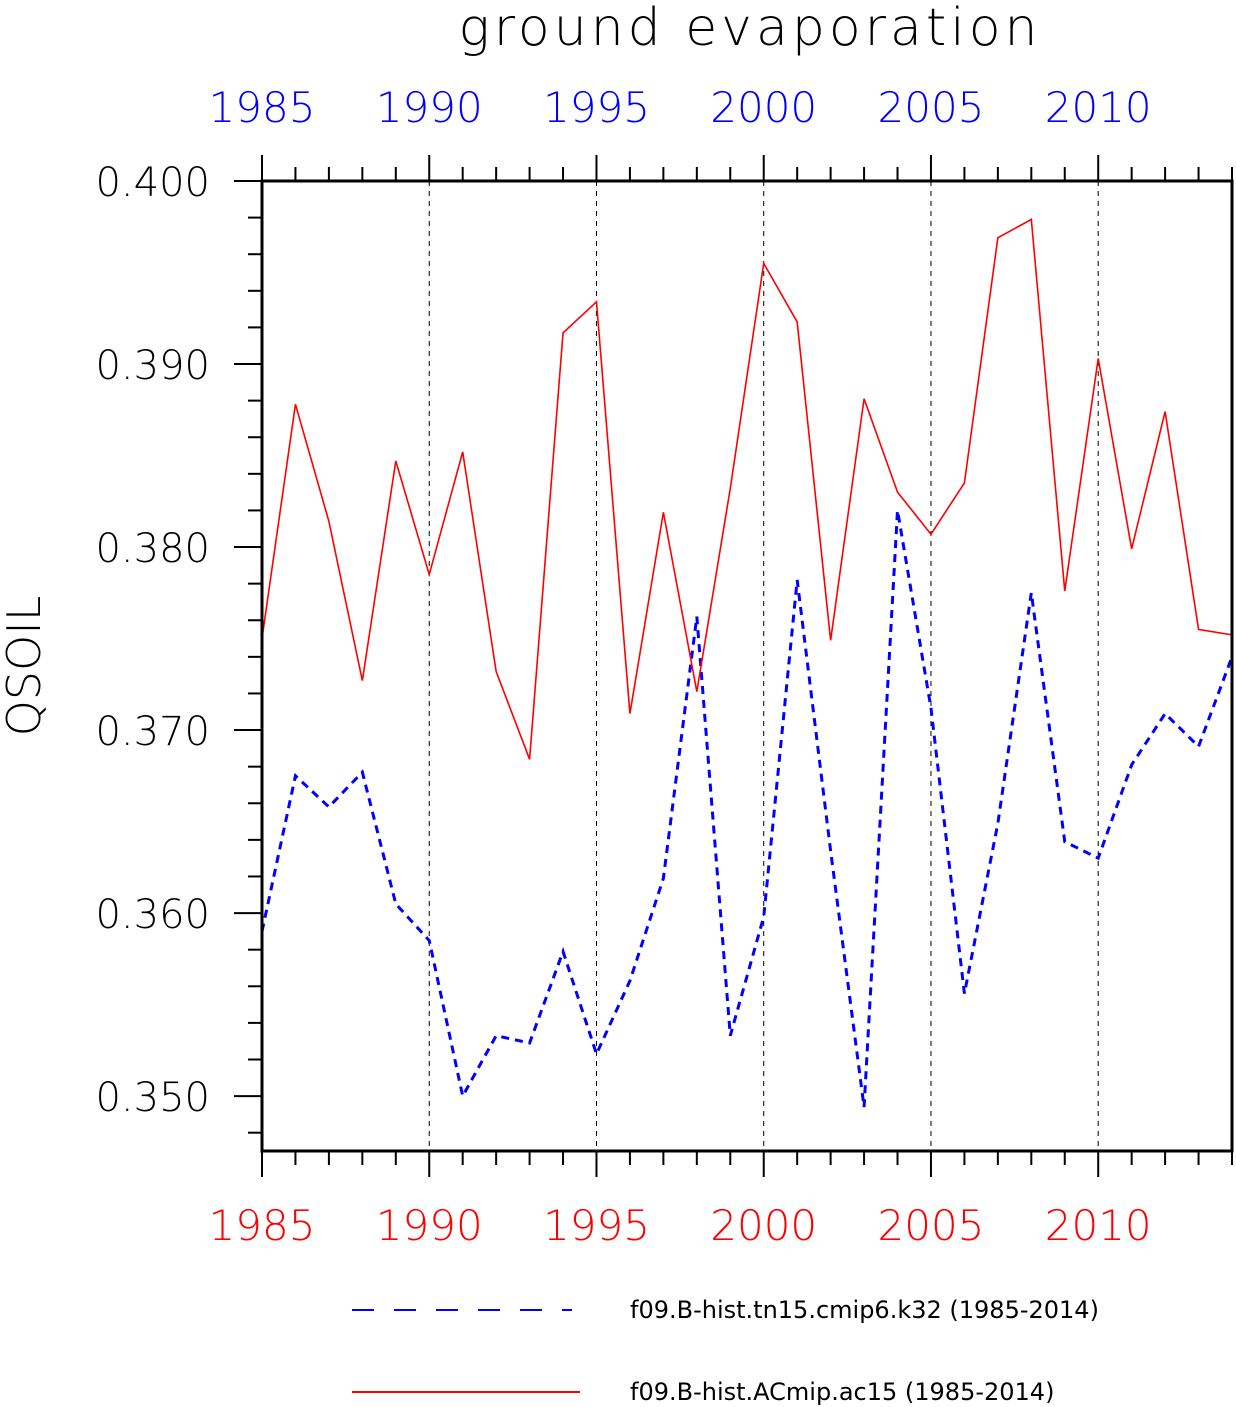 The width and height of the screenshot is (1236, 1407). Describe the element at coordinates (596, 1225) in the screenshot. I see `x-tick-label-bottom: 1995` at that location.